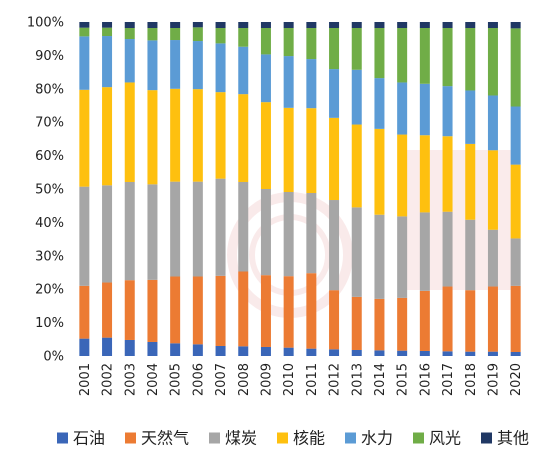 The image size is (554, 467). I want to click on y-axis: 0% 10% 20% 30% 40% 50% 60% 70% 80% 90% 100%, so click(45, 190).